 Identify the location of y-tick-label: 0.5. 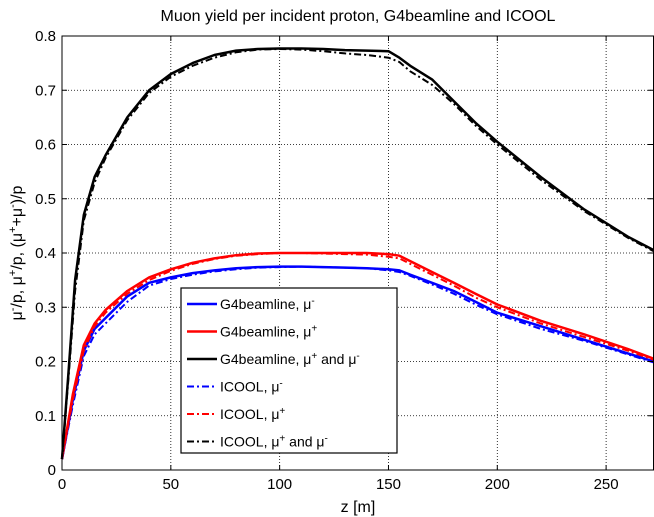
(45, 199).